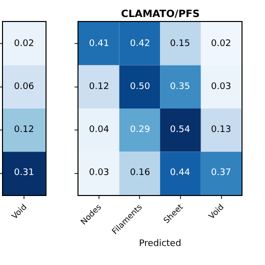 The height and width of the screenshot is (265, 265). Describe the element at coordinates (140, 173) in the screenshot. I see `data-label: 0.16` at that location.